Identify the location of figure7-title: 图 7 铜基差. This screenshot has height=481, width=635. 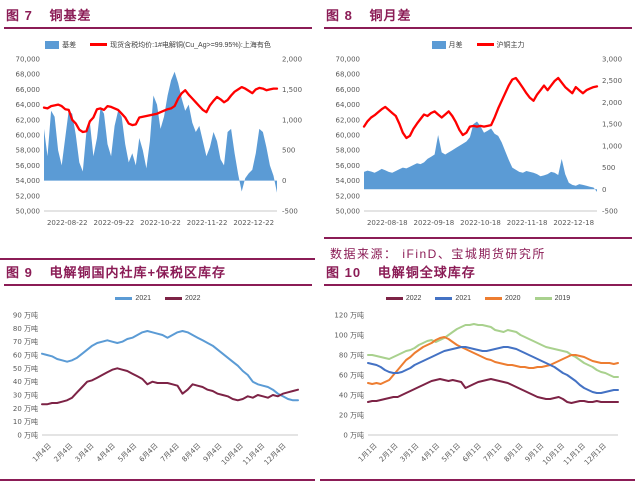
(158, 16).